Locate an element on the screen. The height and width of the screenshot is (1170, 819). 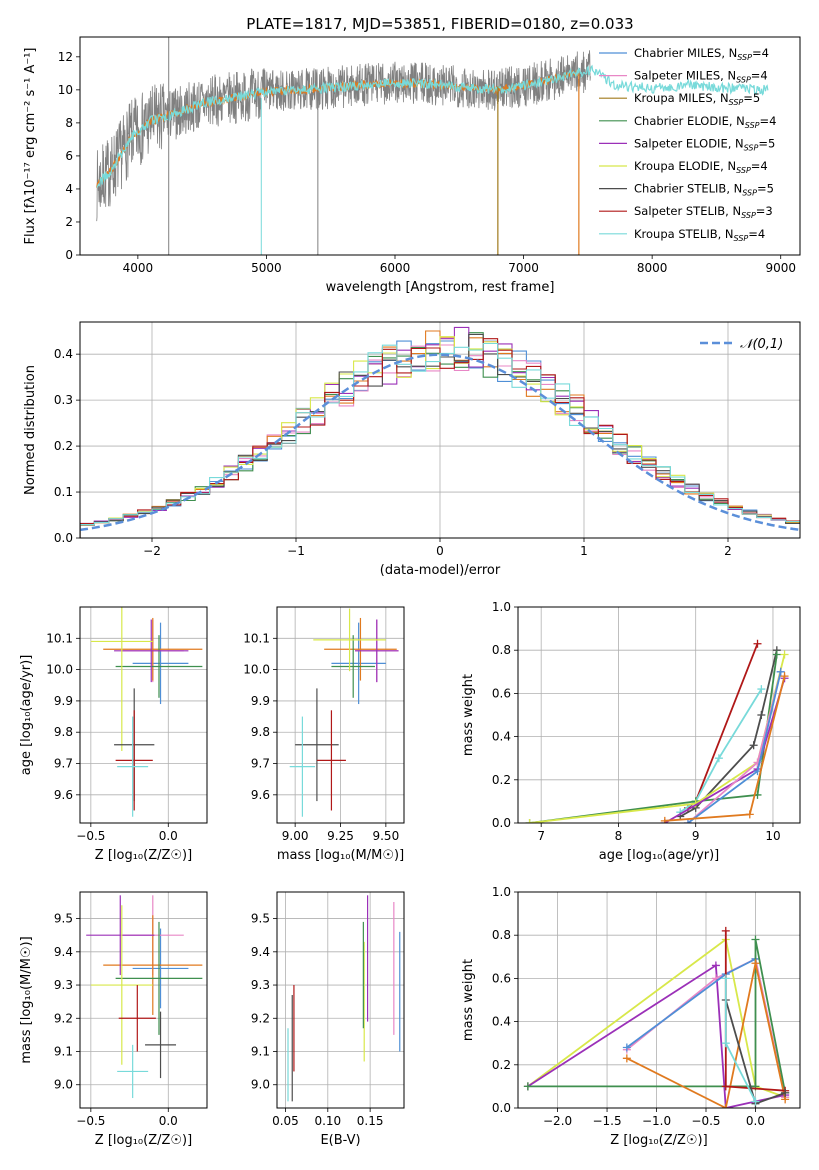
x-tick-label: −2 is located at coordinates (152, 551).